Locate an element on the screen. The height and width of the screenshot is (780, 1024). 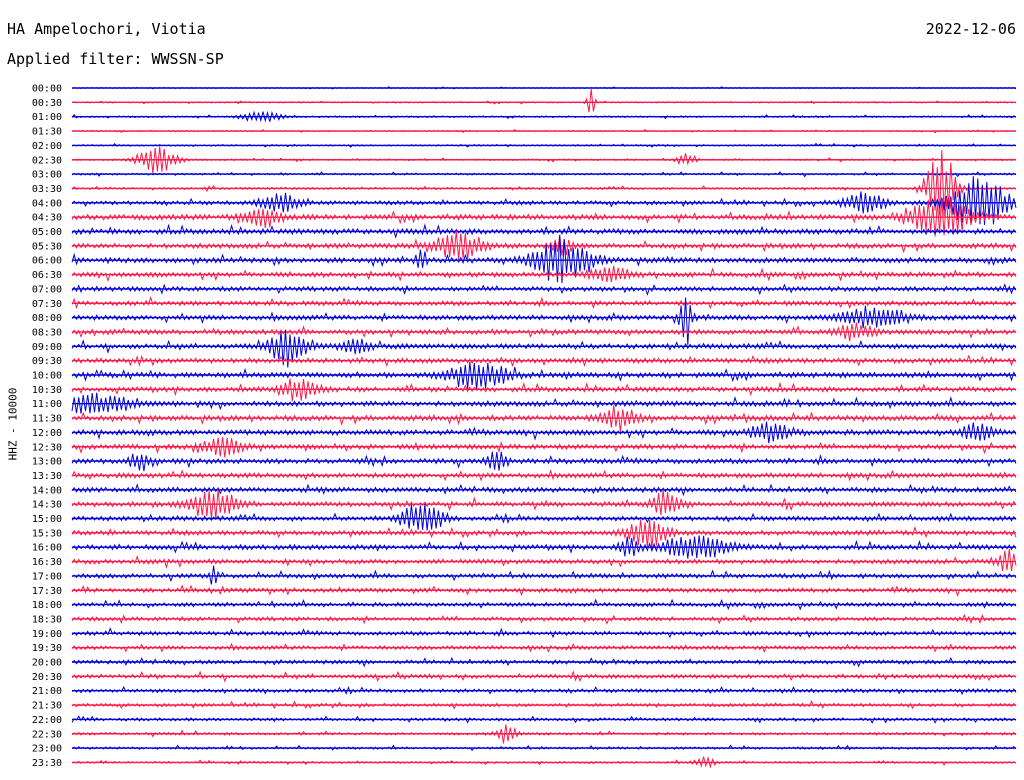
time-tick-label: 23:00 is located at coordinates (47, 749).